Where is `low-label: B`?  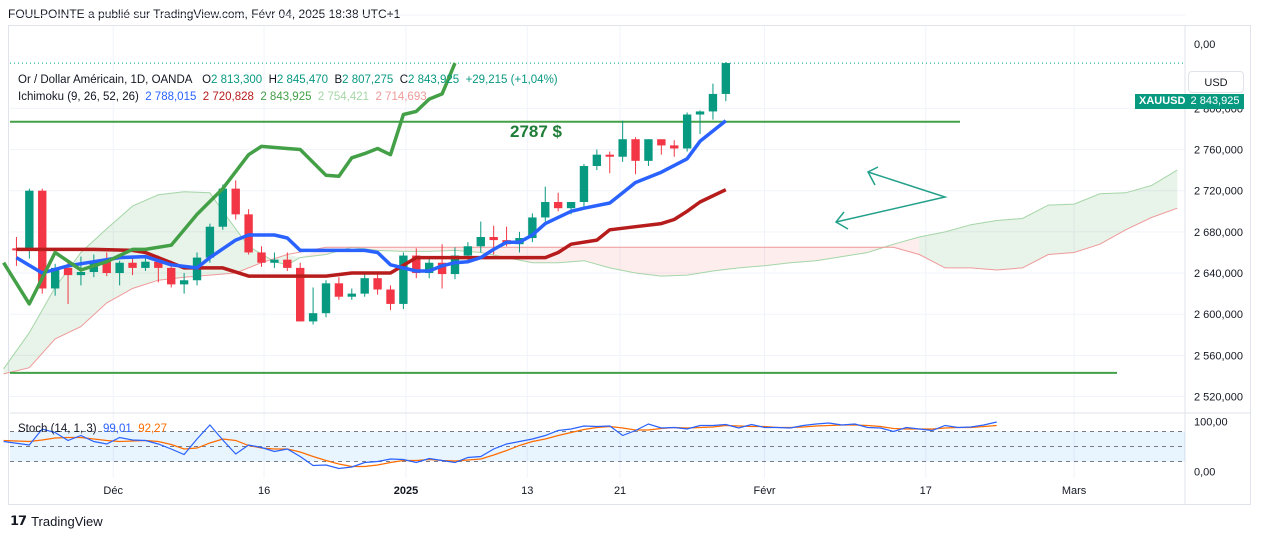 low-label: B is located at coordinates (338, 80).